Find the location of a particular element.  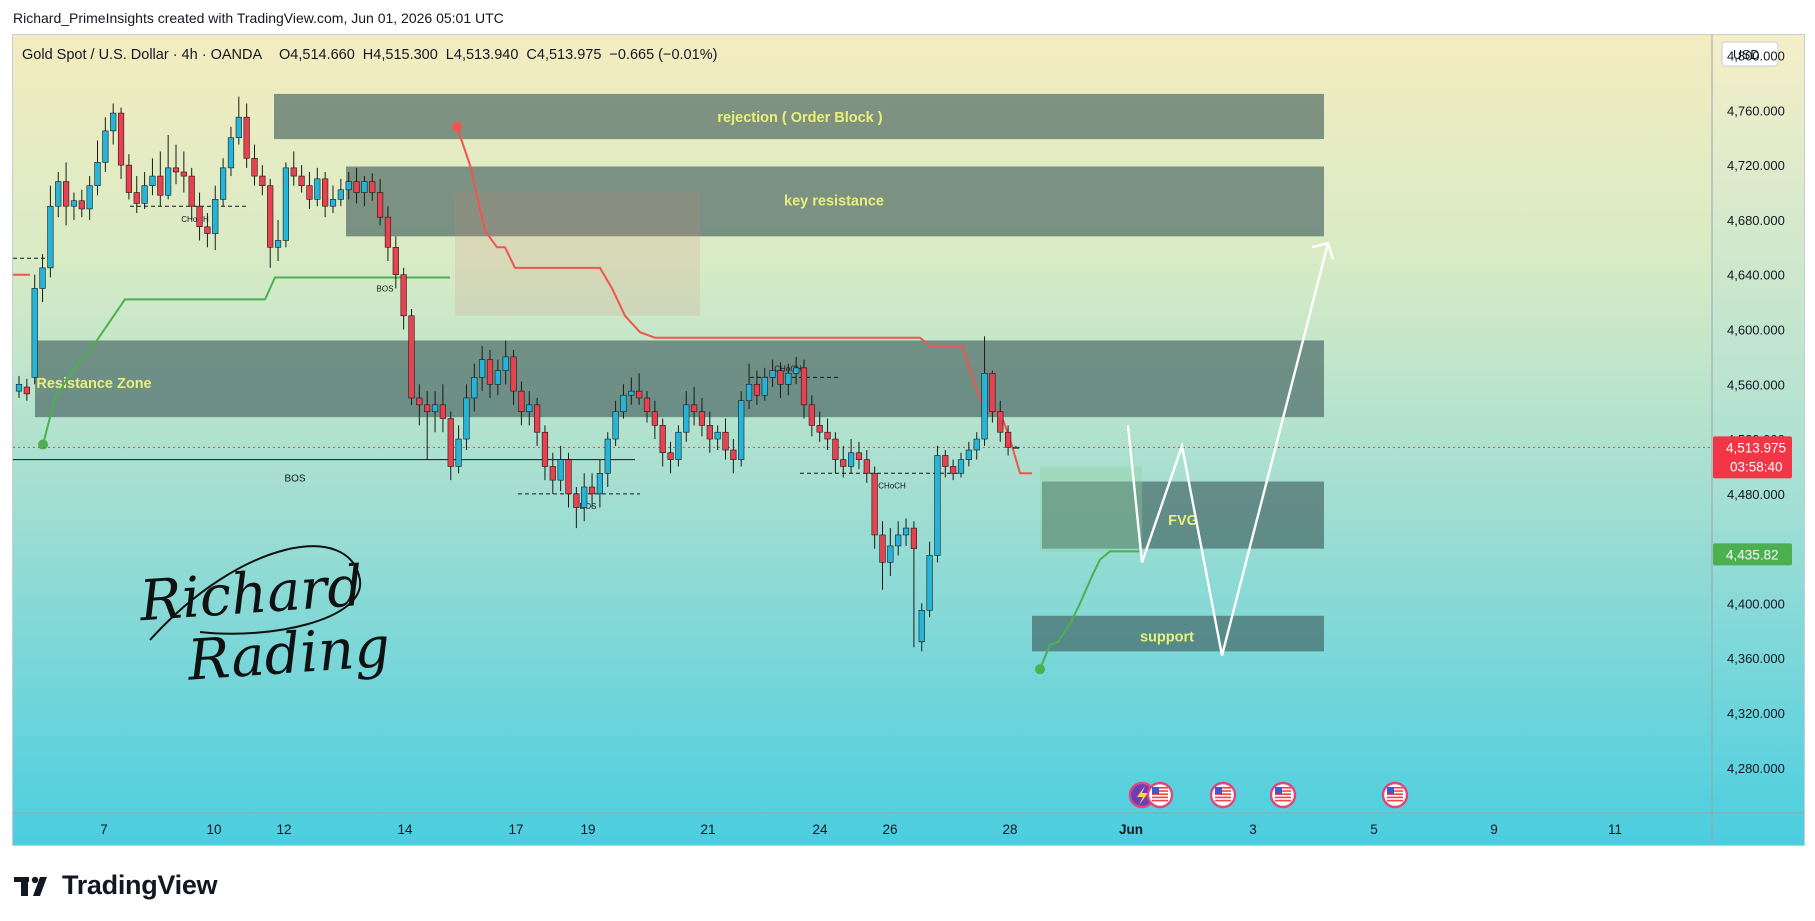

time-tick-label: 19 is located at coordinates (587, 829).